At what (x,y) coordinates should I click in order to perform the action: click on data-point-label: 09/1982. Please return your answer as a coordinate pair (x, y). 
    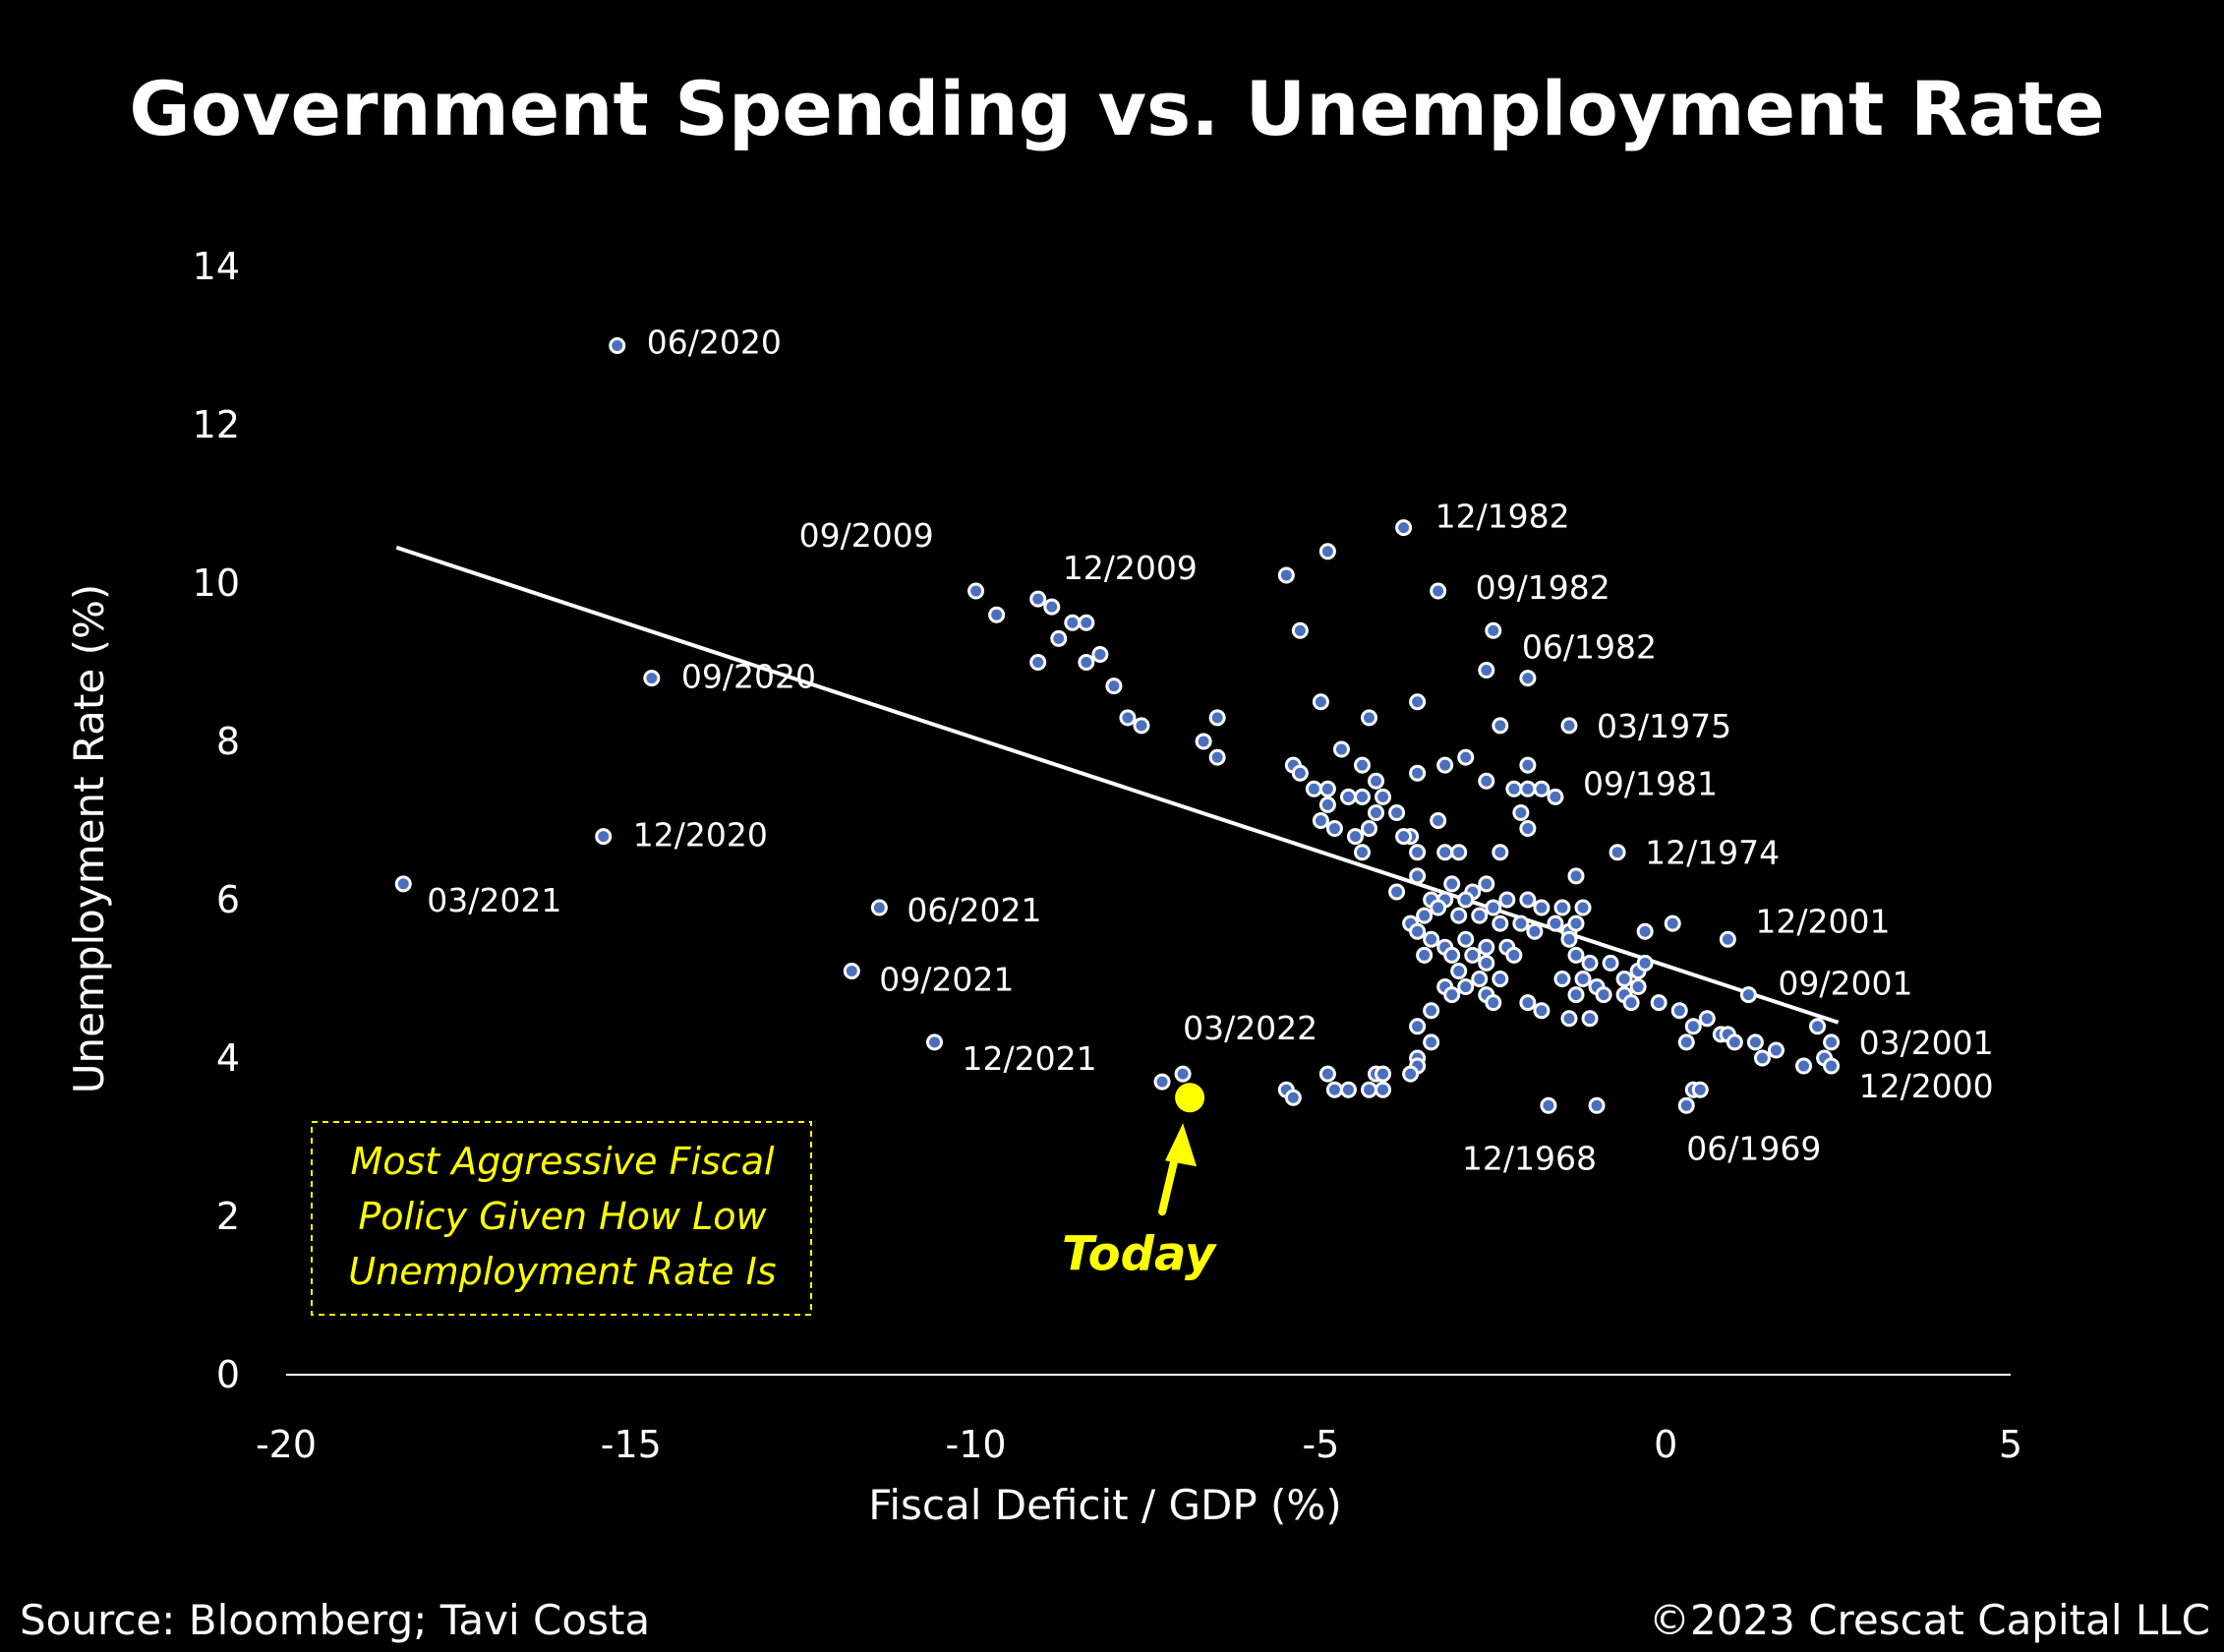
    Looking at the image, I should click on (1543, 587).